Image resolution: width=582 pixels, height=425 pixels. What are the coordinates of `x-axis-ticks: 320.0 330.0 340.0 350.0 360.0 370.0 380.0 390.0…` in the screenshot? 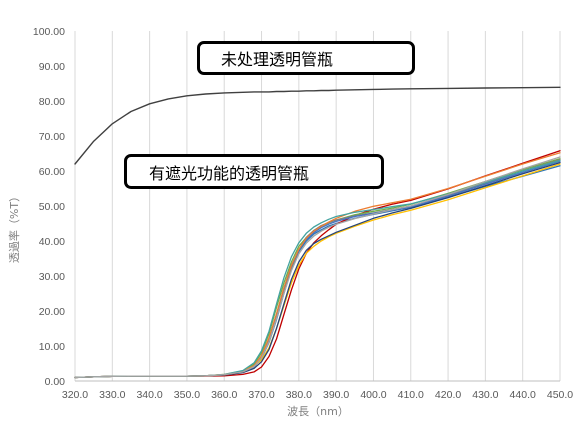 It's located at (317, 395).